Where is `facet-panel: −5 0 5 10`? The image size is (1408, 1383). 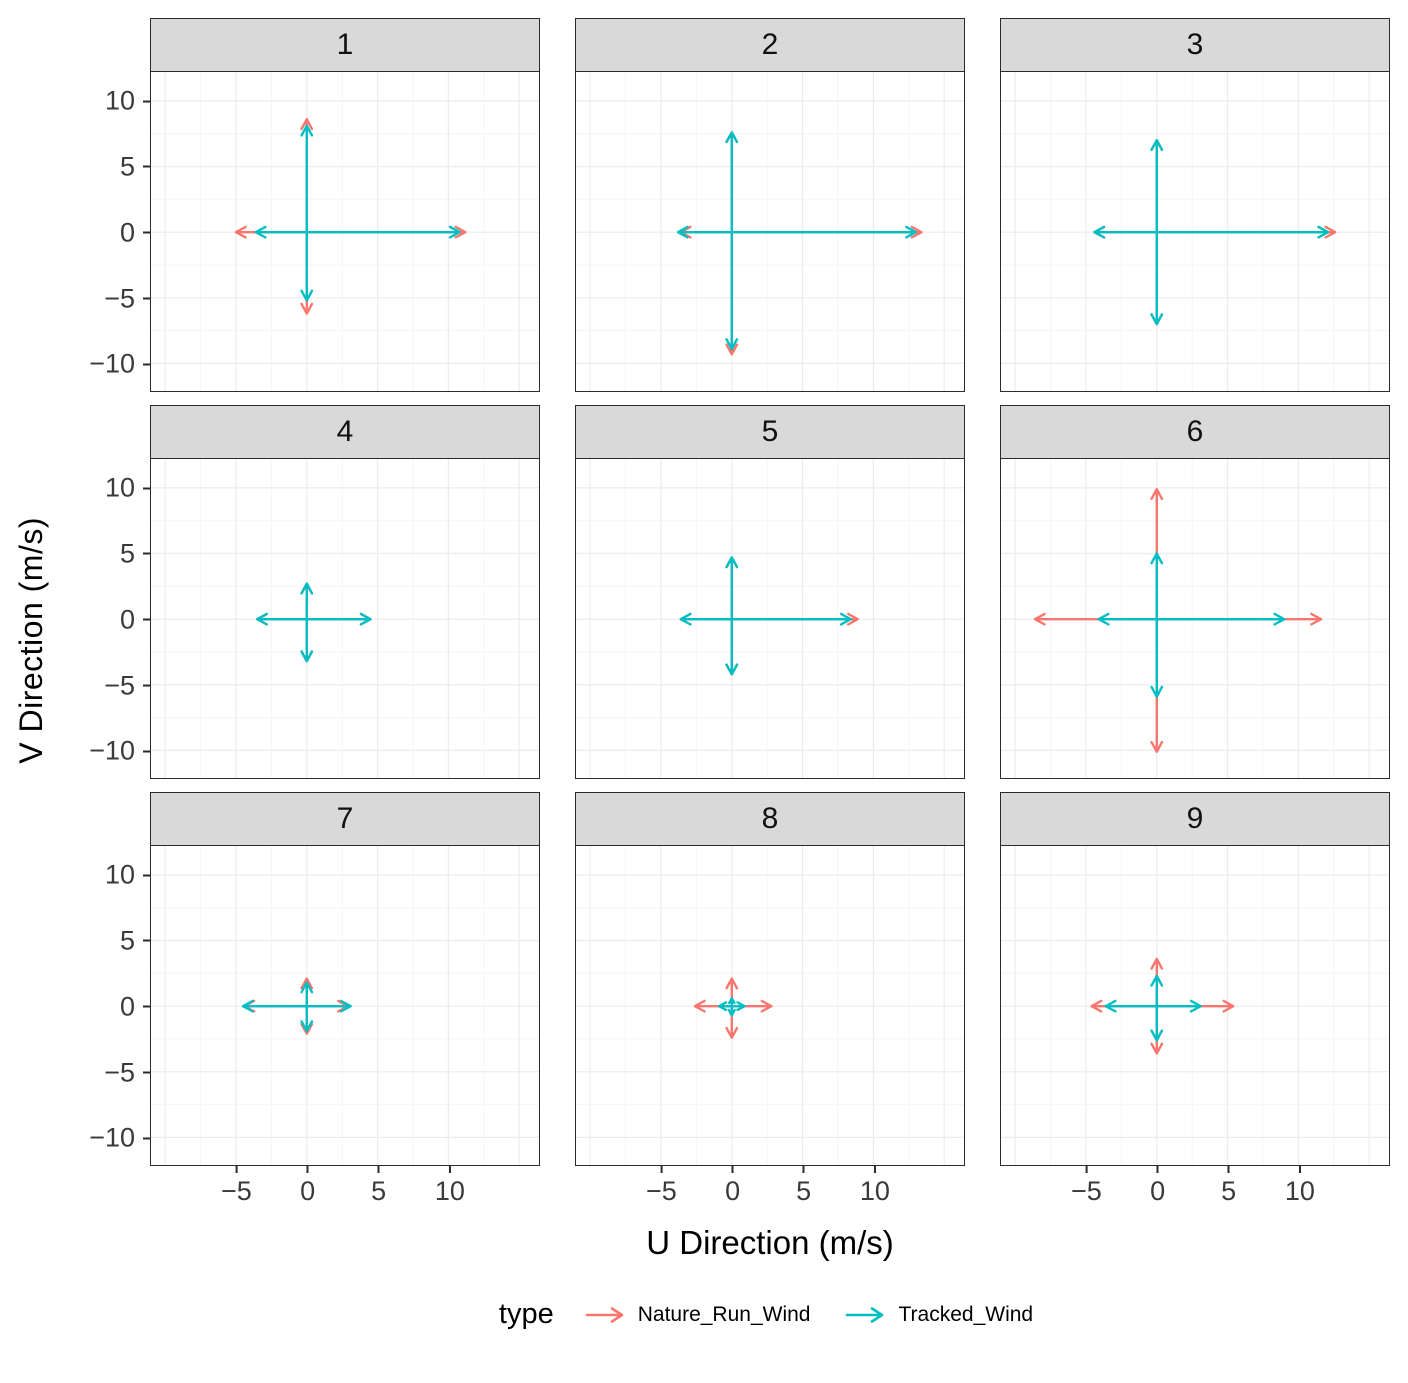 facet-panel: −5 0 5 10 is located at coordinates (1195, 1025).